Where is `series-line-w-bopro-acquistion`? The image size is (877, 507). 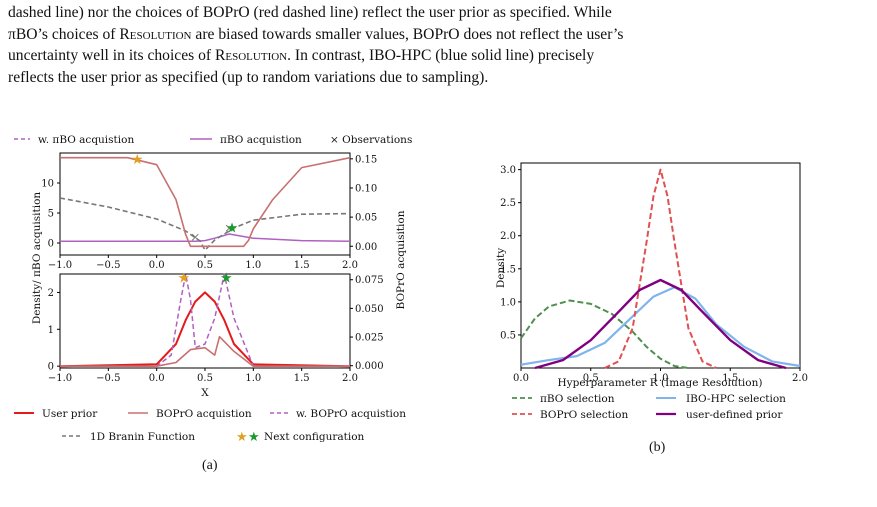
series-line-w-bopro-acquistion is located at coordinates (205, 320).